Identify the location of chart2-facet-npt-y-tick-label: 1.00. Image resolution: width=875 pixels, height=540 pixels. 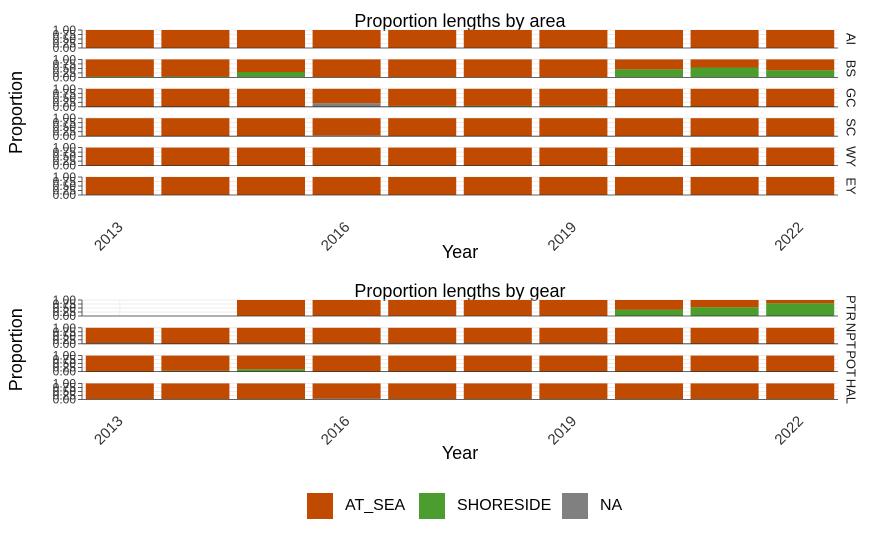
(65, 328).